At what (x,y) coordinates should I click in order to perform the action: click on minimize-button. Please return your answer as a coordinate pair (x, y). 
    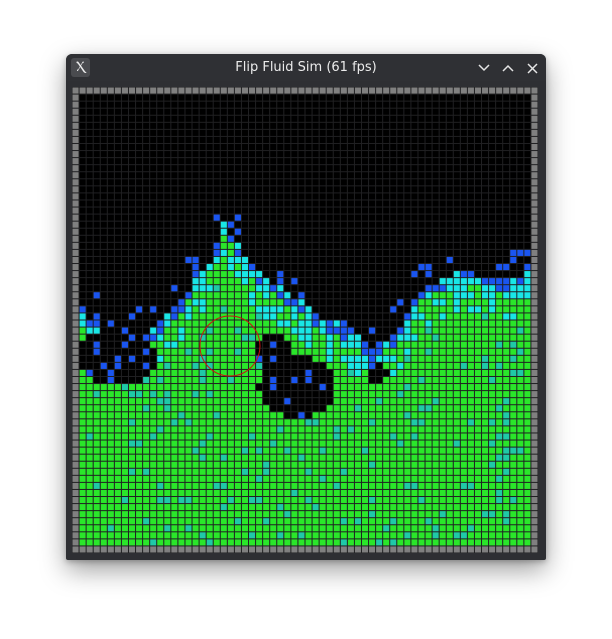
    Looking at the image, I should click on (484, 68).